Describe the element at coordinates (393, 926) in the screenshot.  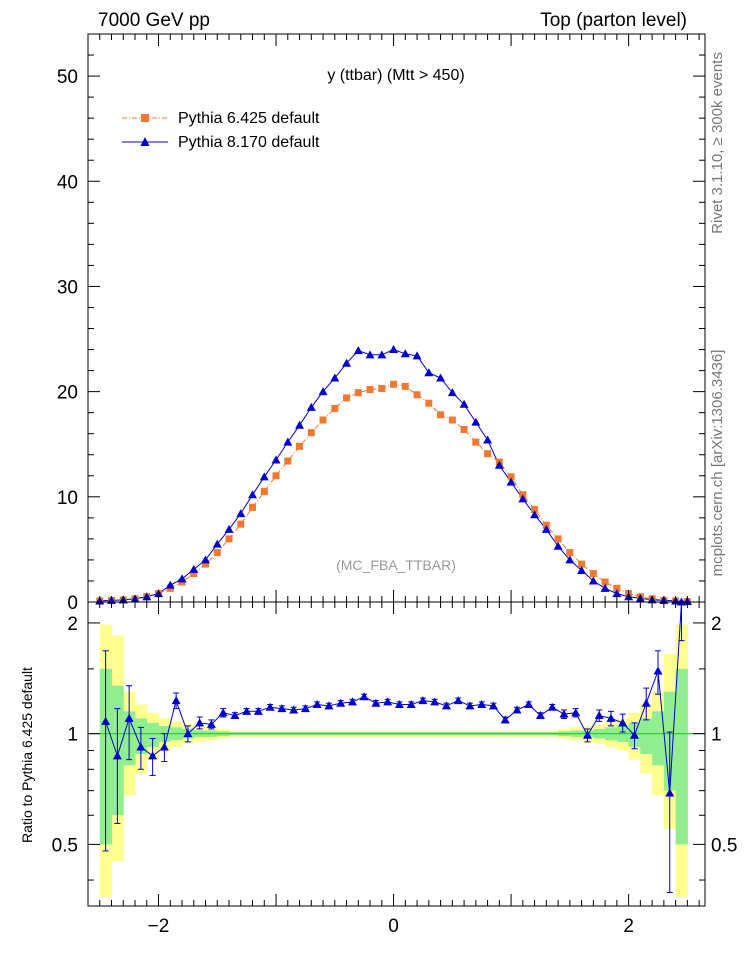
I see `x-tick-label: 0` at that location.